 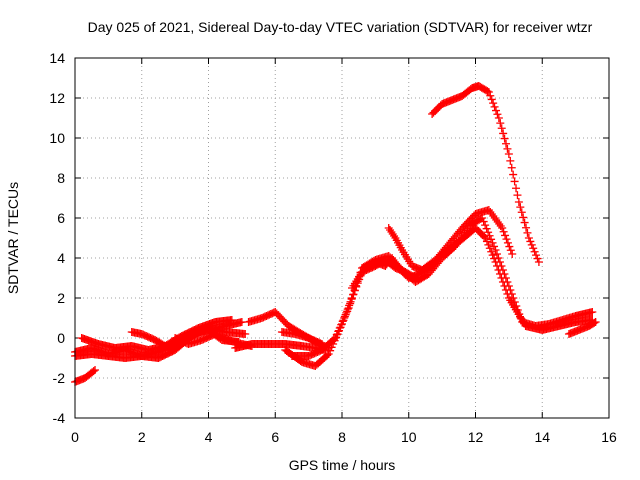 I want to click on y-tick-label: 4, so click(x=61, y=258).